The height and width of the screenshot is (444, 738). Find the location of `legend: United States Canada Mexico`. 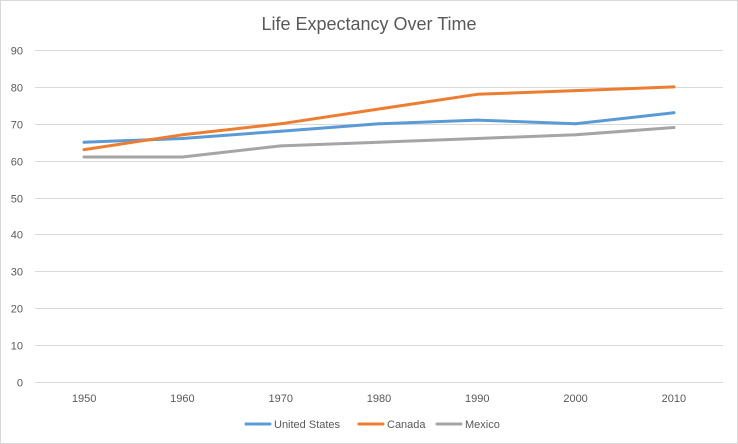

legend: United States Canada Mexico is located at coordinates (372, 425).